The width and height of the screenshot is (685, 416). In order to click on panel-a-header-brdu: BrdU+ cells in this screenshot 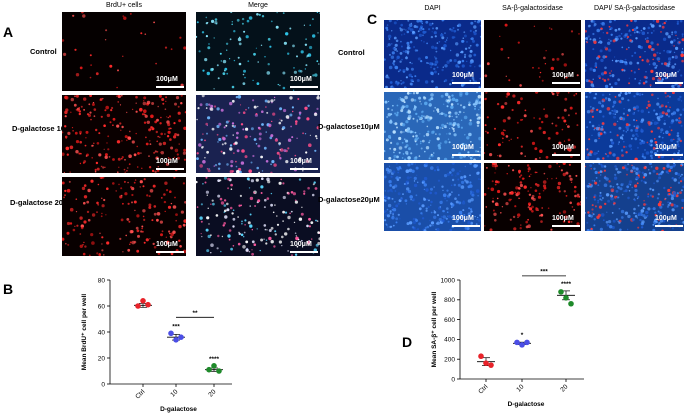, I will do `click(124, 5)`.